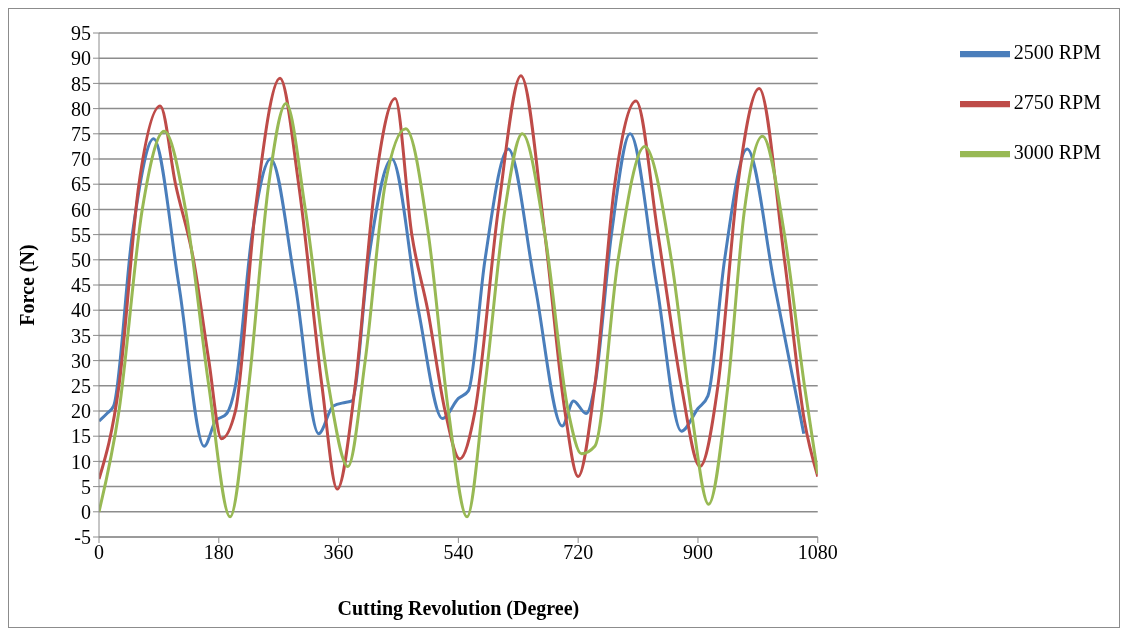  I want to click on x-tick-label: 1080, so click(817, 552).